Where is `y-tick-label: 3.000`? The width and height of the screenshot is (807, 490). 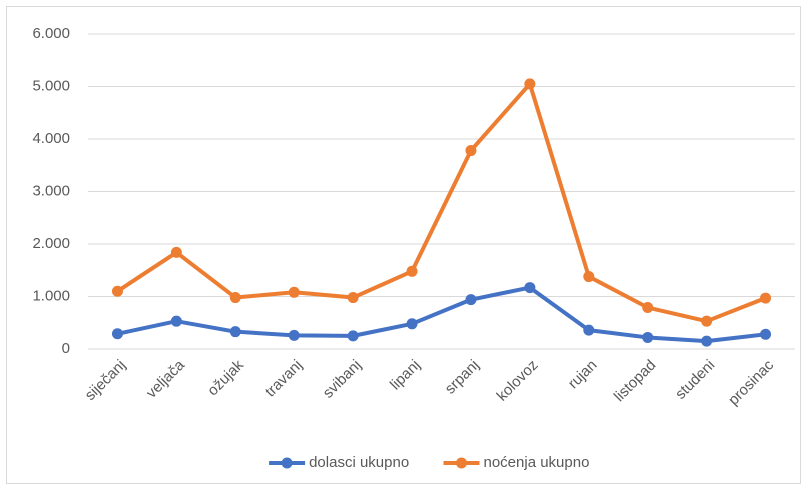
y-tick-label: 3.000 is located at coordinates (51, 190).